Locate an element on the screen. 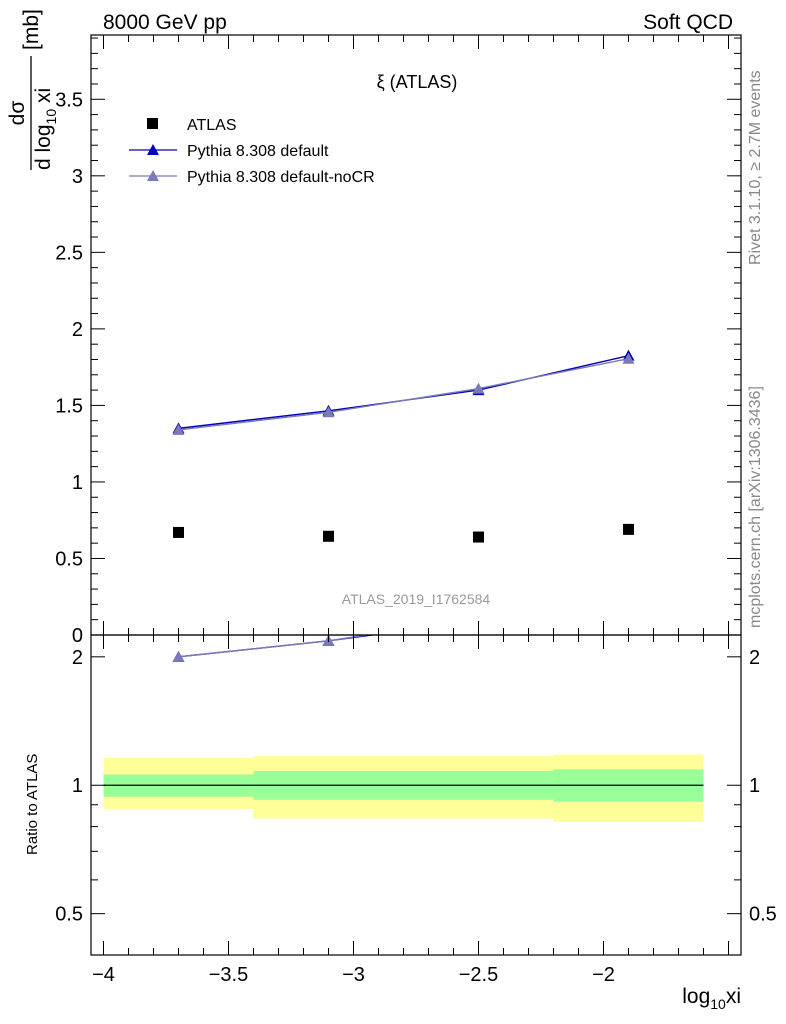 This screenshot has width=786, height=1024. legend-label-atlas: ATLAS is located at coordinates (212, 125).